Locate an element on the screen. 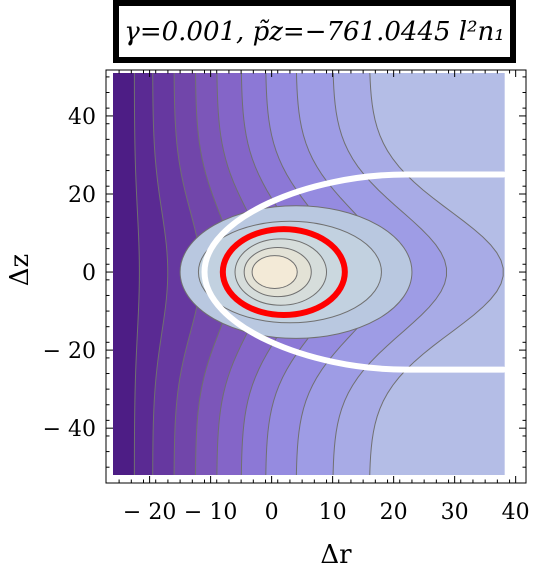 Image resolution: width=535 pixels, height=574 pixels. x-tick-label: − 20 is located at coordinates (149, 512).